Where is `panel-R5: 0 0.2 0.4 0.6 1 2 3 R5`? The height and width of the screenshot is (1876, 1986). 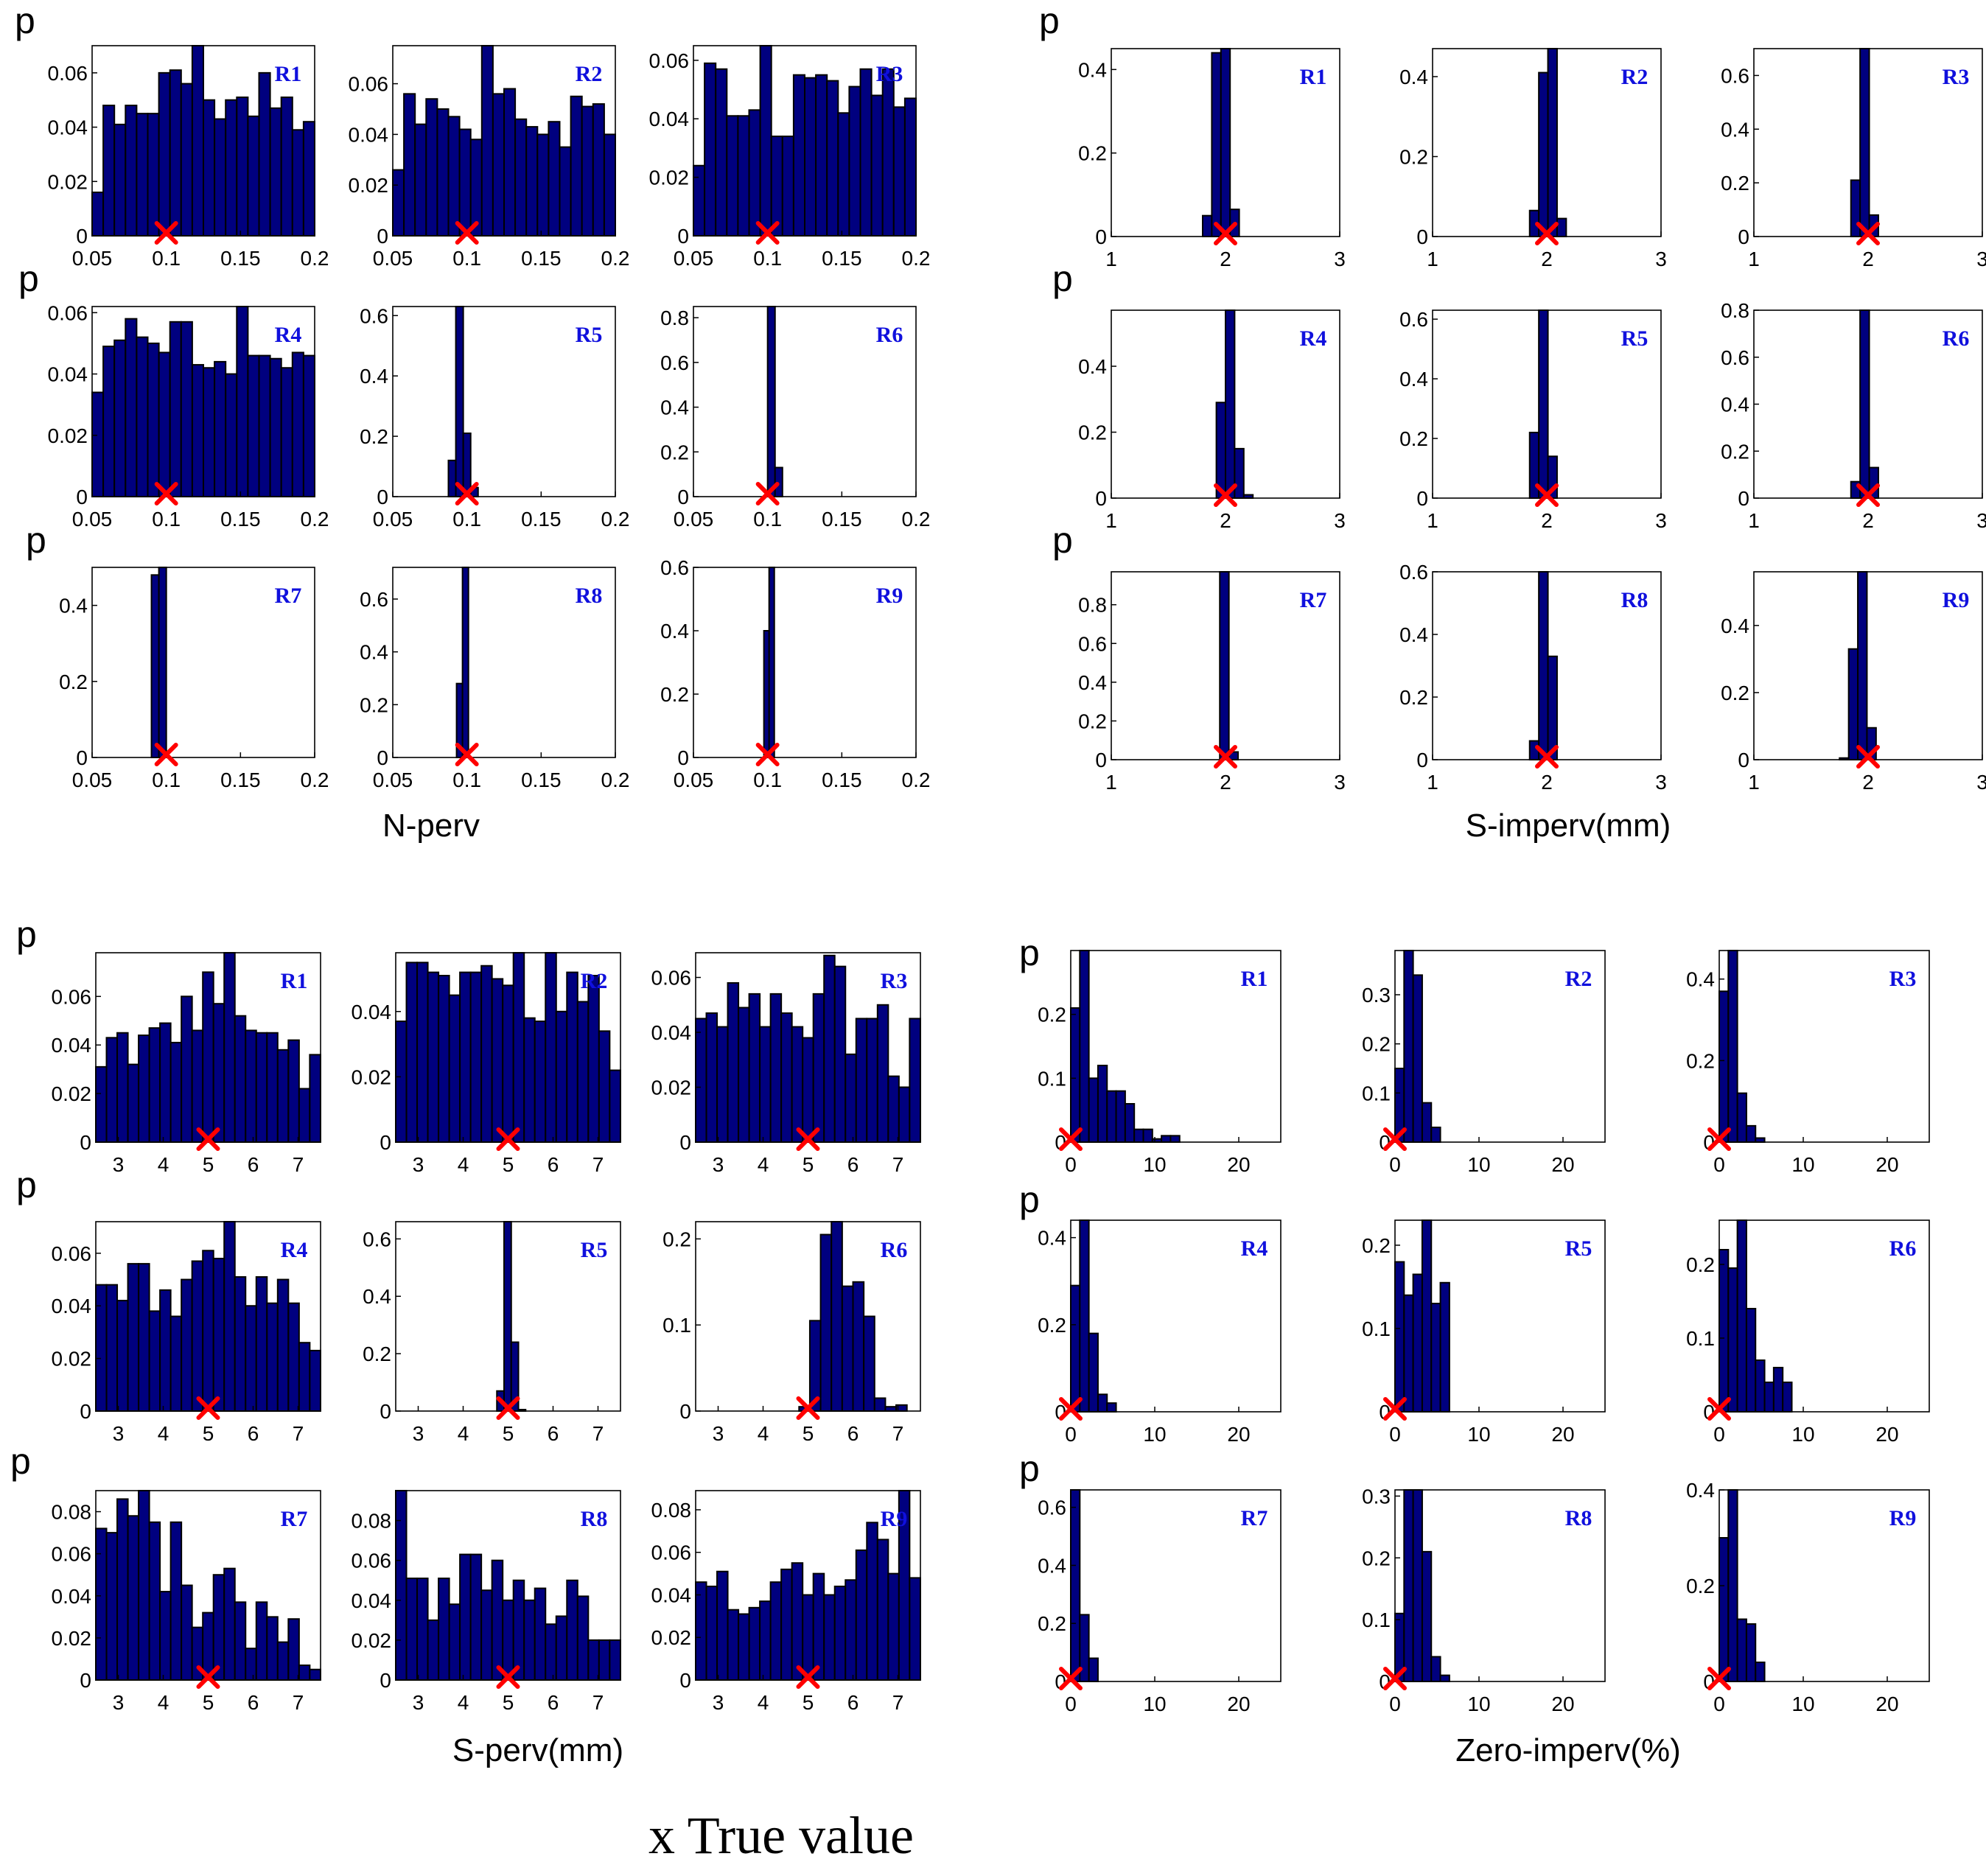
panel-R5: 0 0.2 0.4 0.6 1 2 3 R5 is located at coordinates (1533, 420).